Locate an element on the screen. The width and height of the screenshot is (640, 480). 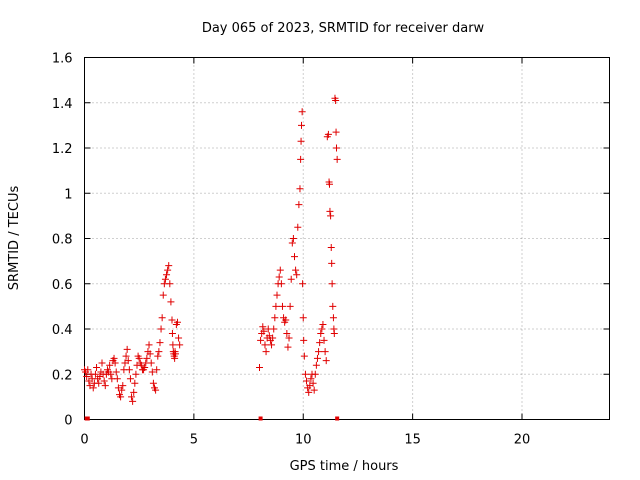
x-tick-label: 5 is located at coordinates (194, 440).